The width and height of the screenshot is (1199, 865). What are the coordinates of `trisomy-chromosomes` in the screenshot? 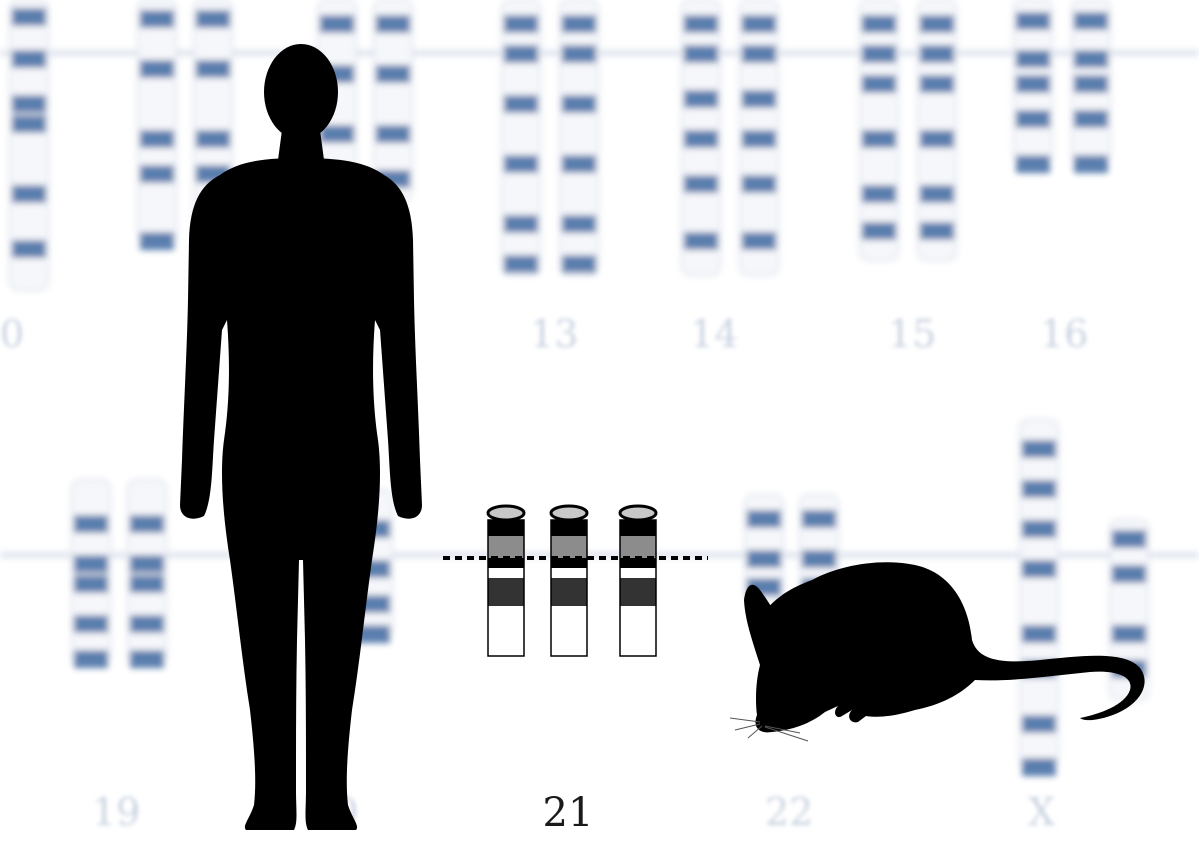 It's located at (572, 580).